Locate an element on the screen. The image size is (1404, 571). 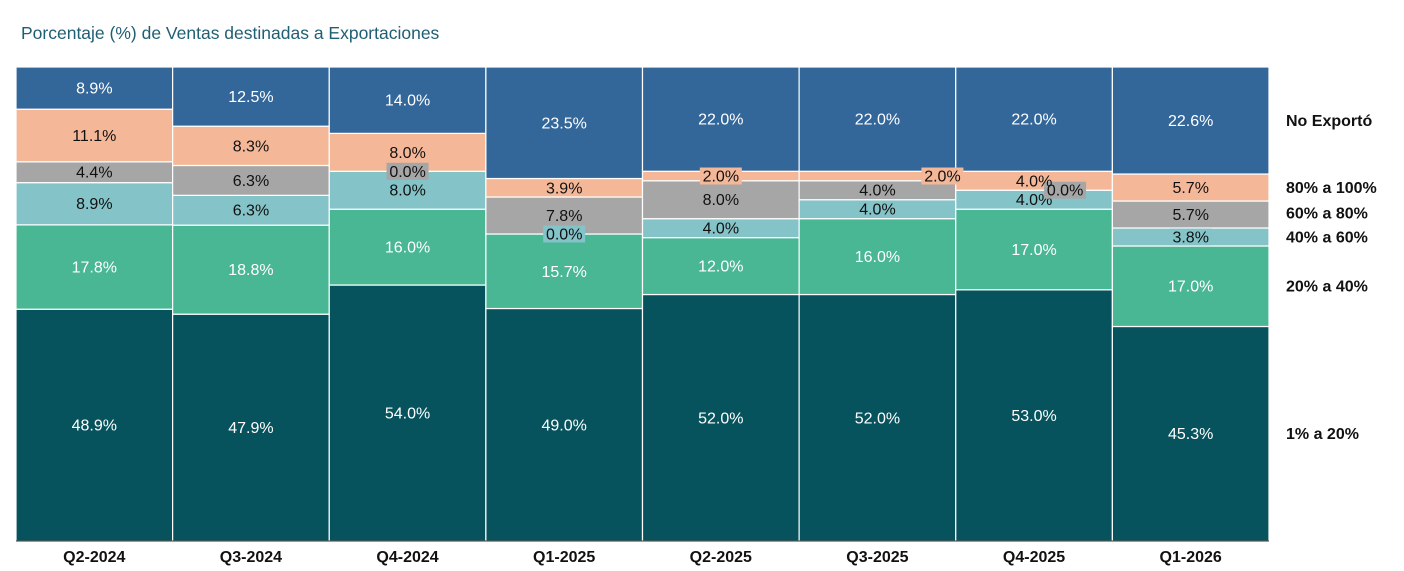
legend-item: 40% a 60% is located at coordinates (1327, 237).